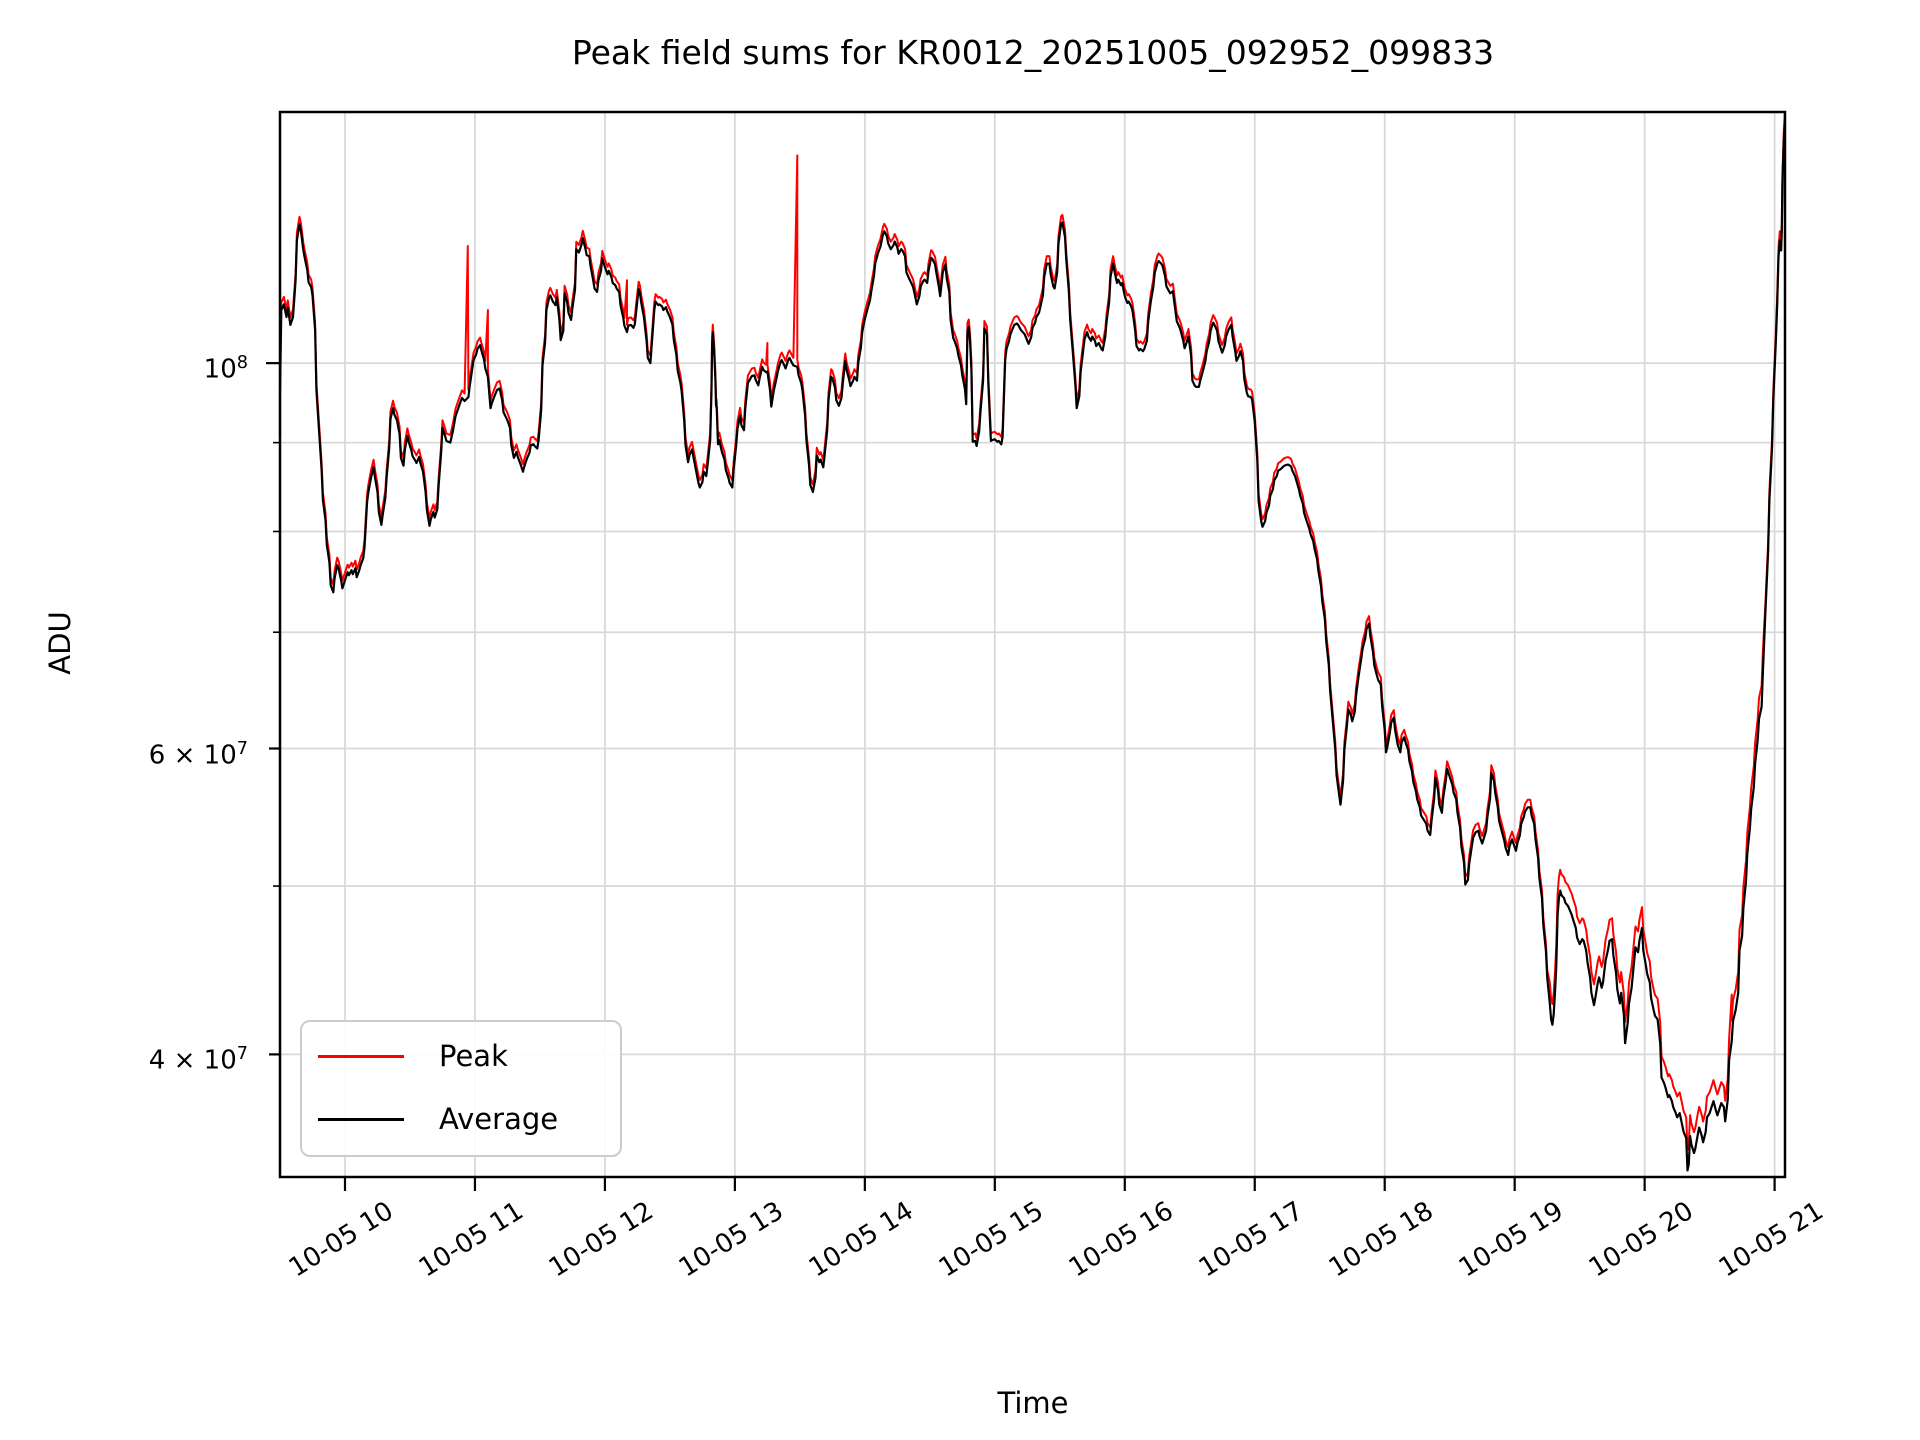  I want to click on legend-average-line-sample, so click(361, 1119).